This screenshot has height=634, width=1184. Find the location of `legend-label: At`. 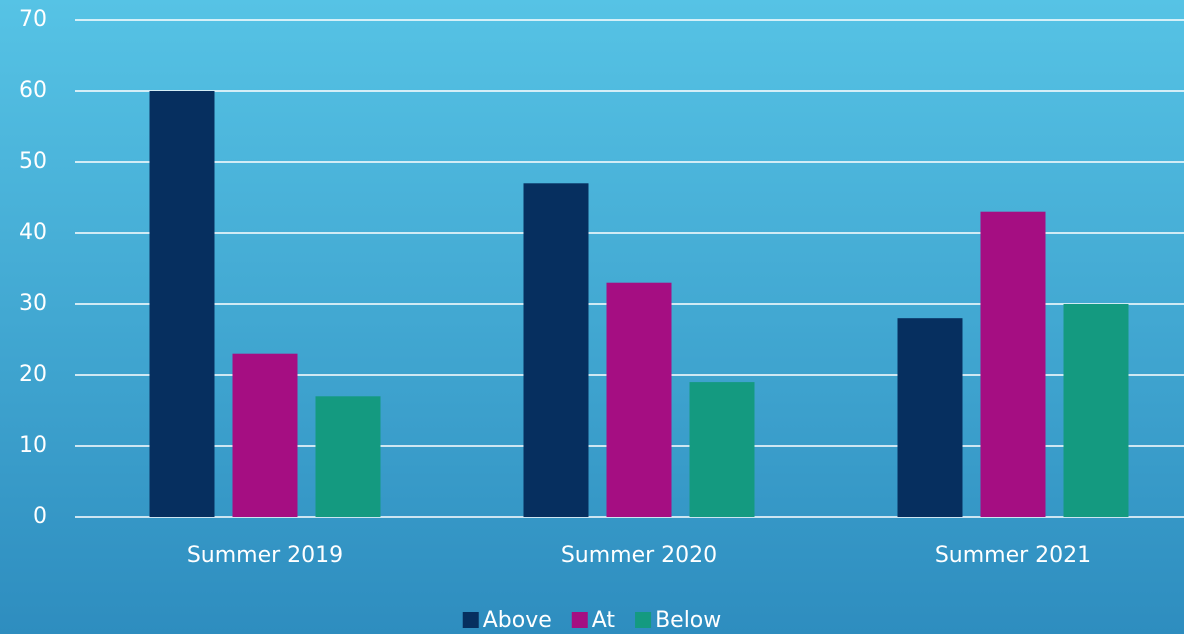

legend-label: At is located at coordinates (604, 620).